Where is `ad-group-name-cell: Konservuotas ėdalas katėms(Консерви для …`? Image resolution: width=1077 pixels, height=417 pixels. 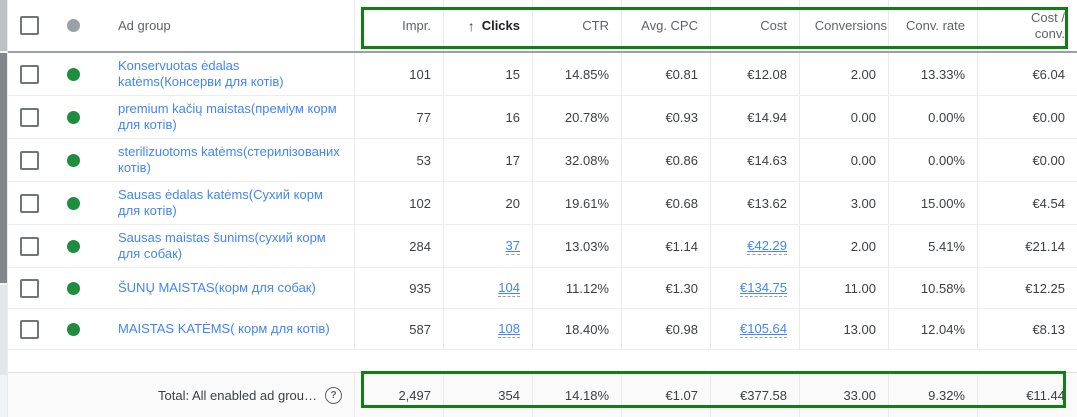 ad-group-name-cell: Konservuotas ėdalas katėms(Консерви для … is located at coordinates (225, 74).